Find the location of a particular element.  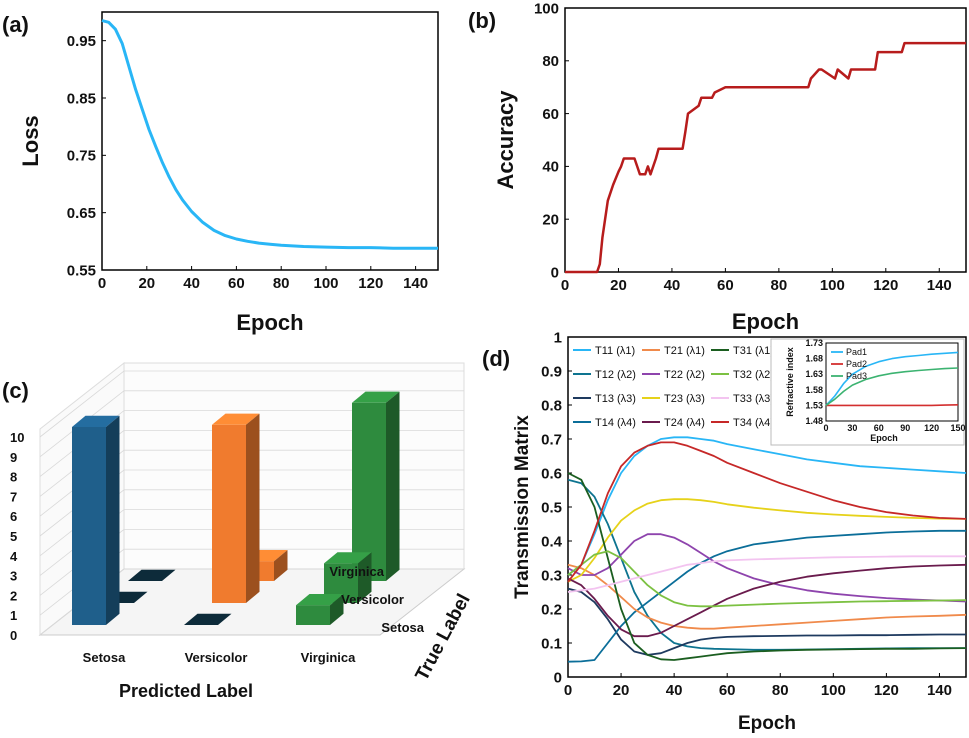

y-tick-label: 80 is located at coordinates (550, 61).